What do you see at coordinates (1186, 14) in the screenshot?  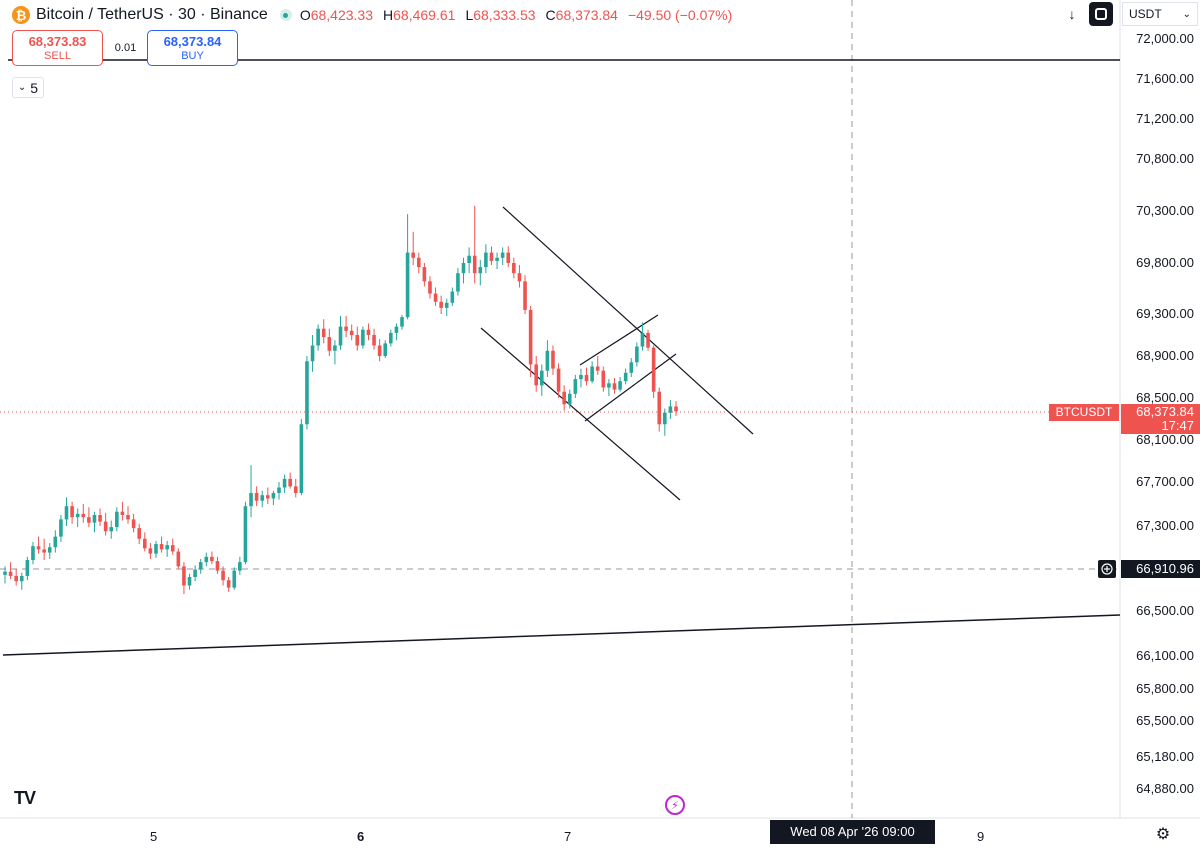 I see `chevron-down-icon: ⌄` at bounding box center [1186, 14].